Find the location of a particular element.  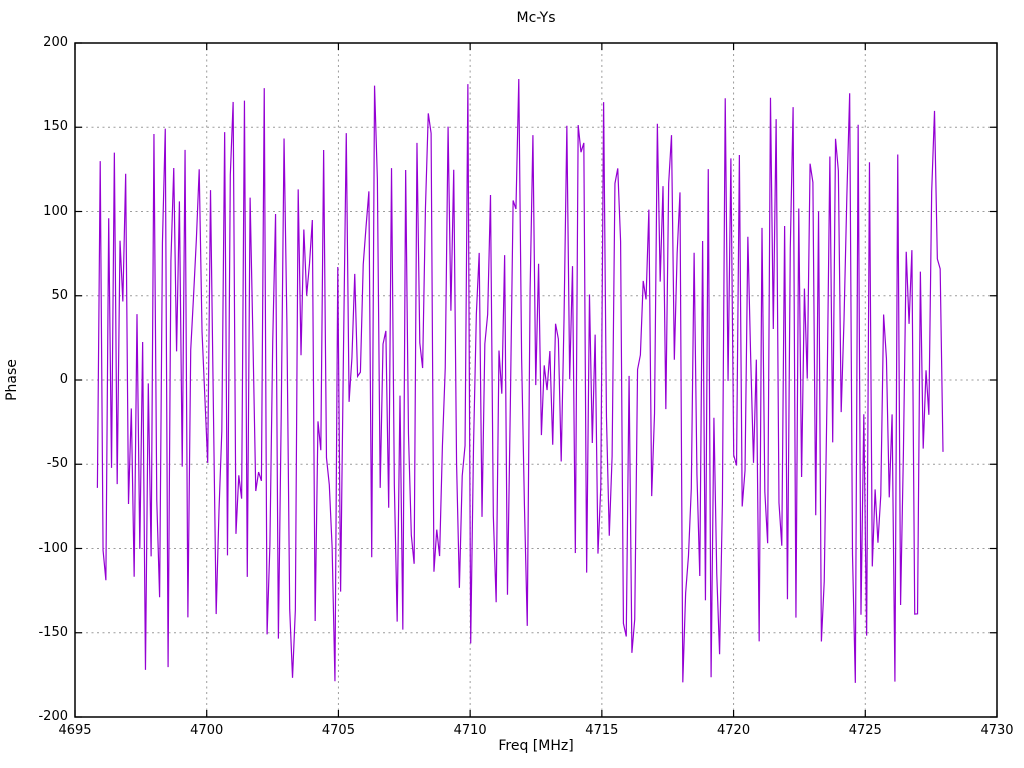

y-tick-label: -50 is located at coordinates (57, 464).